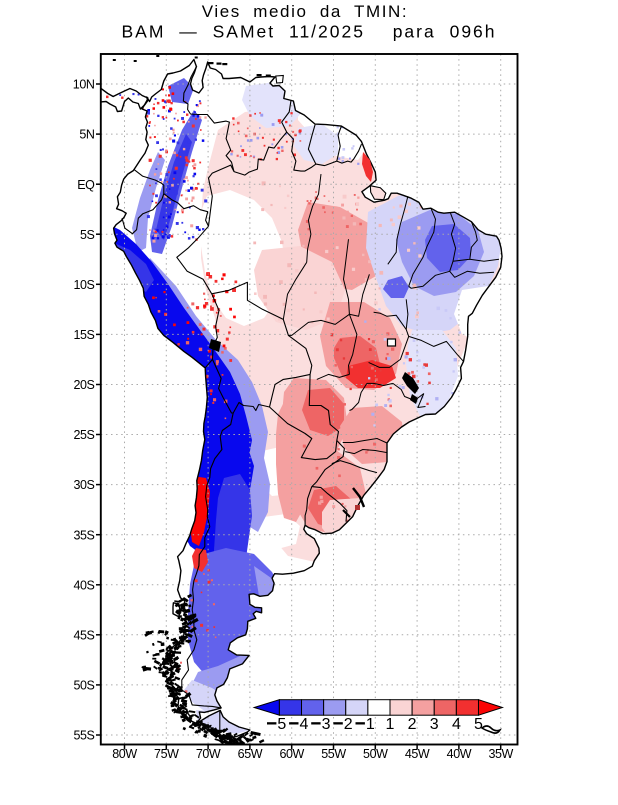 The width and height of the screenshot is (618, 805). Describe the element at coordinates (83, 385) in the screenshot. I see `svg-text: 20S` at that location.